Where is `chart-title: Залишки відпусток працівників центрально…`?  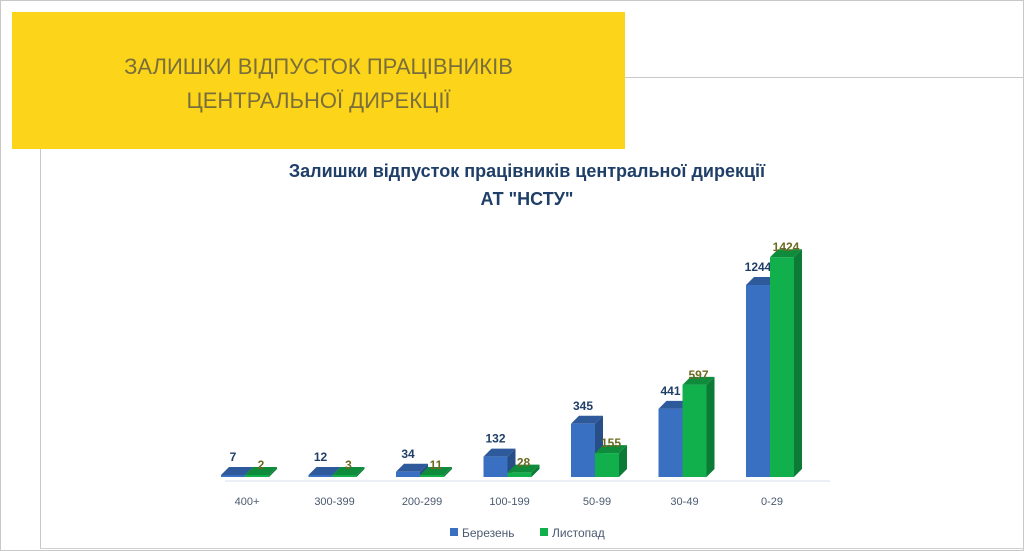 chart-title: Залишки відпусток працівників центрально… is located at coordinates (527, 171).